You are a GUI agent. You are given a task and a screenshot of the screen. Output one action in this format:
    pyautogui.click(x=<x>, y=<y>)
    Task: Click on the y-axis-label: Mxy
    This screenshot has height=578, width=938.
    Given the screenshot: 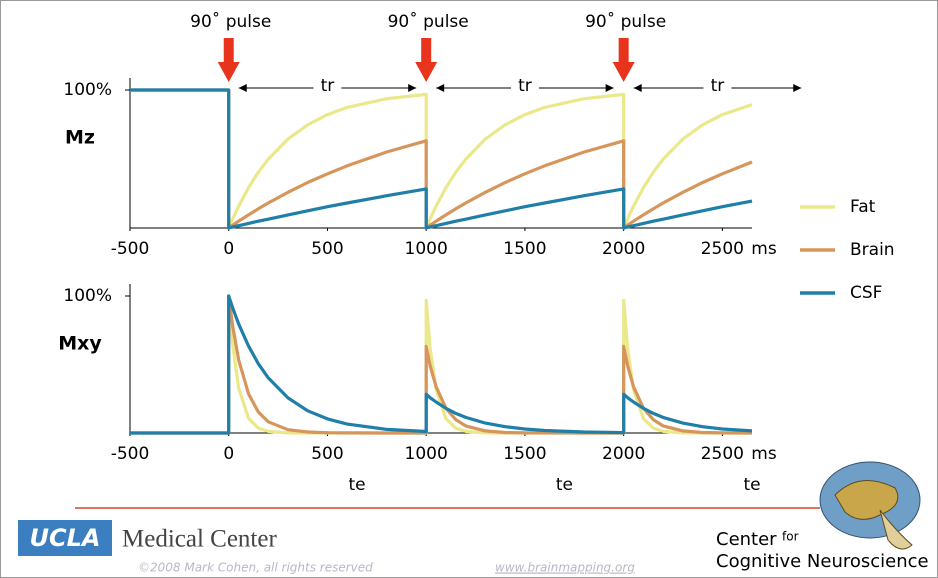 What is the action you would take?
    pyautogui.click(x=80, y=344)
    